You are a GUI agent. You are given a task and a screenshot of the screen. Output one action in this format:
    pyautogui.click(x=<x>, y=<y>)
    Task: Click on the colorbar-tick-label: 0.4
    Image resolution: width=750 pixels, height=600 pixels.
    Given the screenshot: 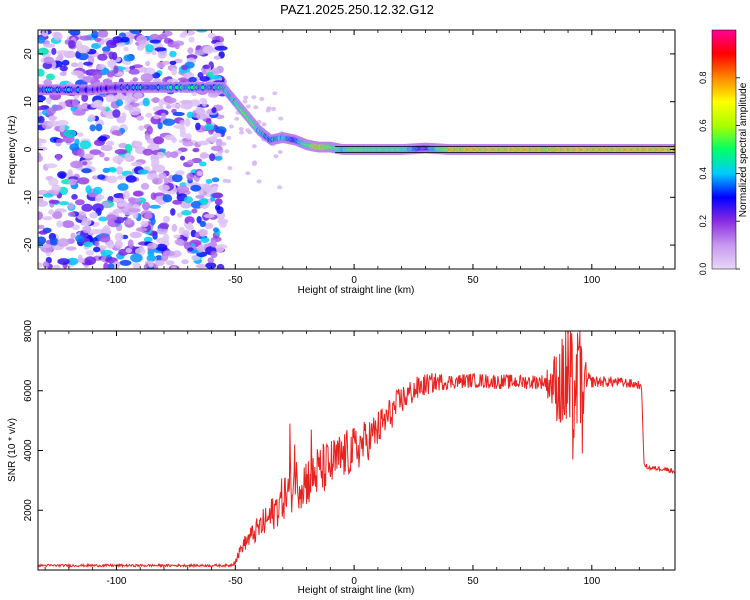 What is the action you would take?
    pyautogui.click(x=703, y=173)
    